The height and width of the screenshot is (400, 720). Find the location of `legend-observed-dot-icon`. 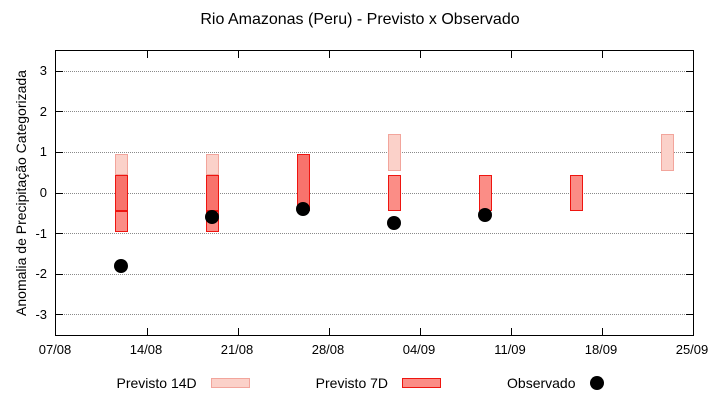

legend-observed-dot-icon is located at coordinates (596, 383).